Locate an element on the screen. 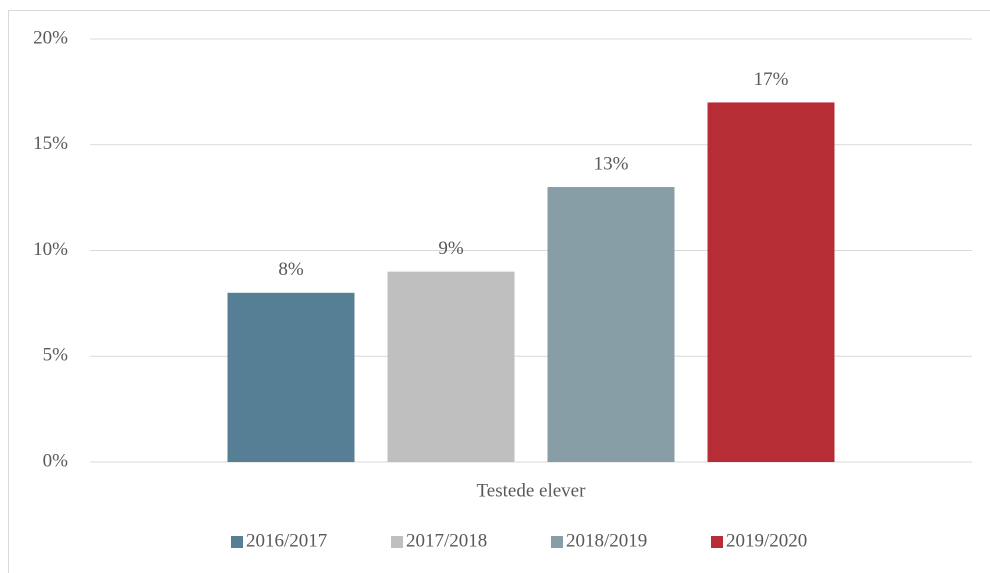 This screenshot has height=573, width=990. y-tick-label: 15% is located at coordinates (50, 143).